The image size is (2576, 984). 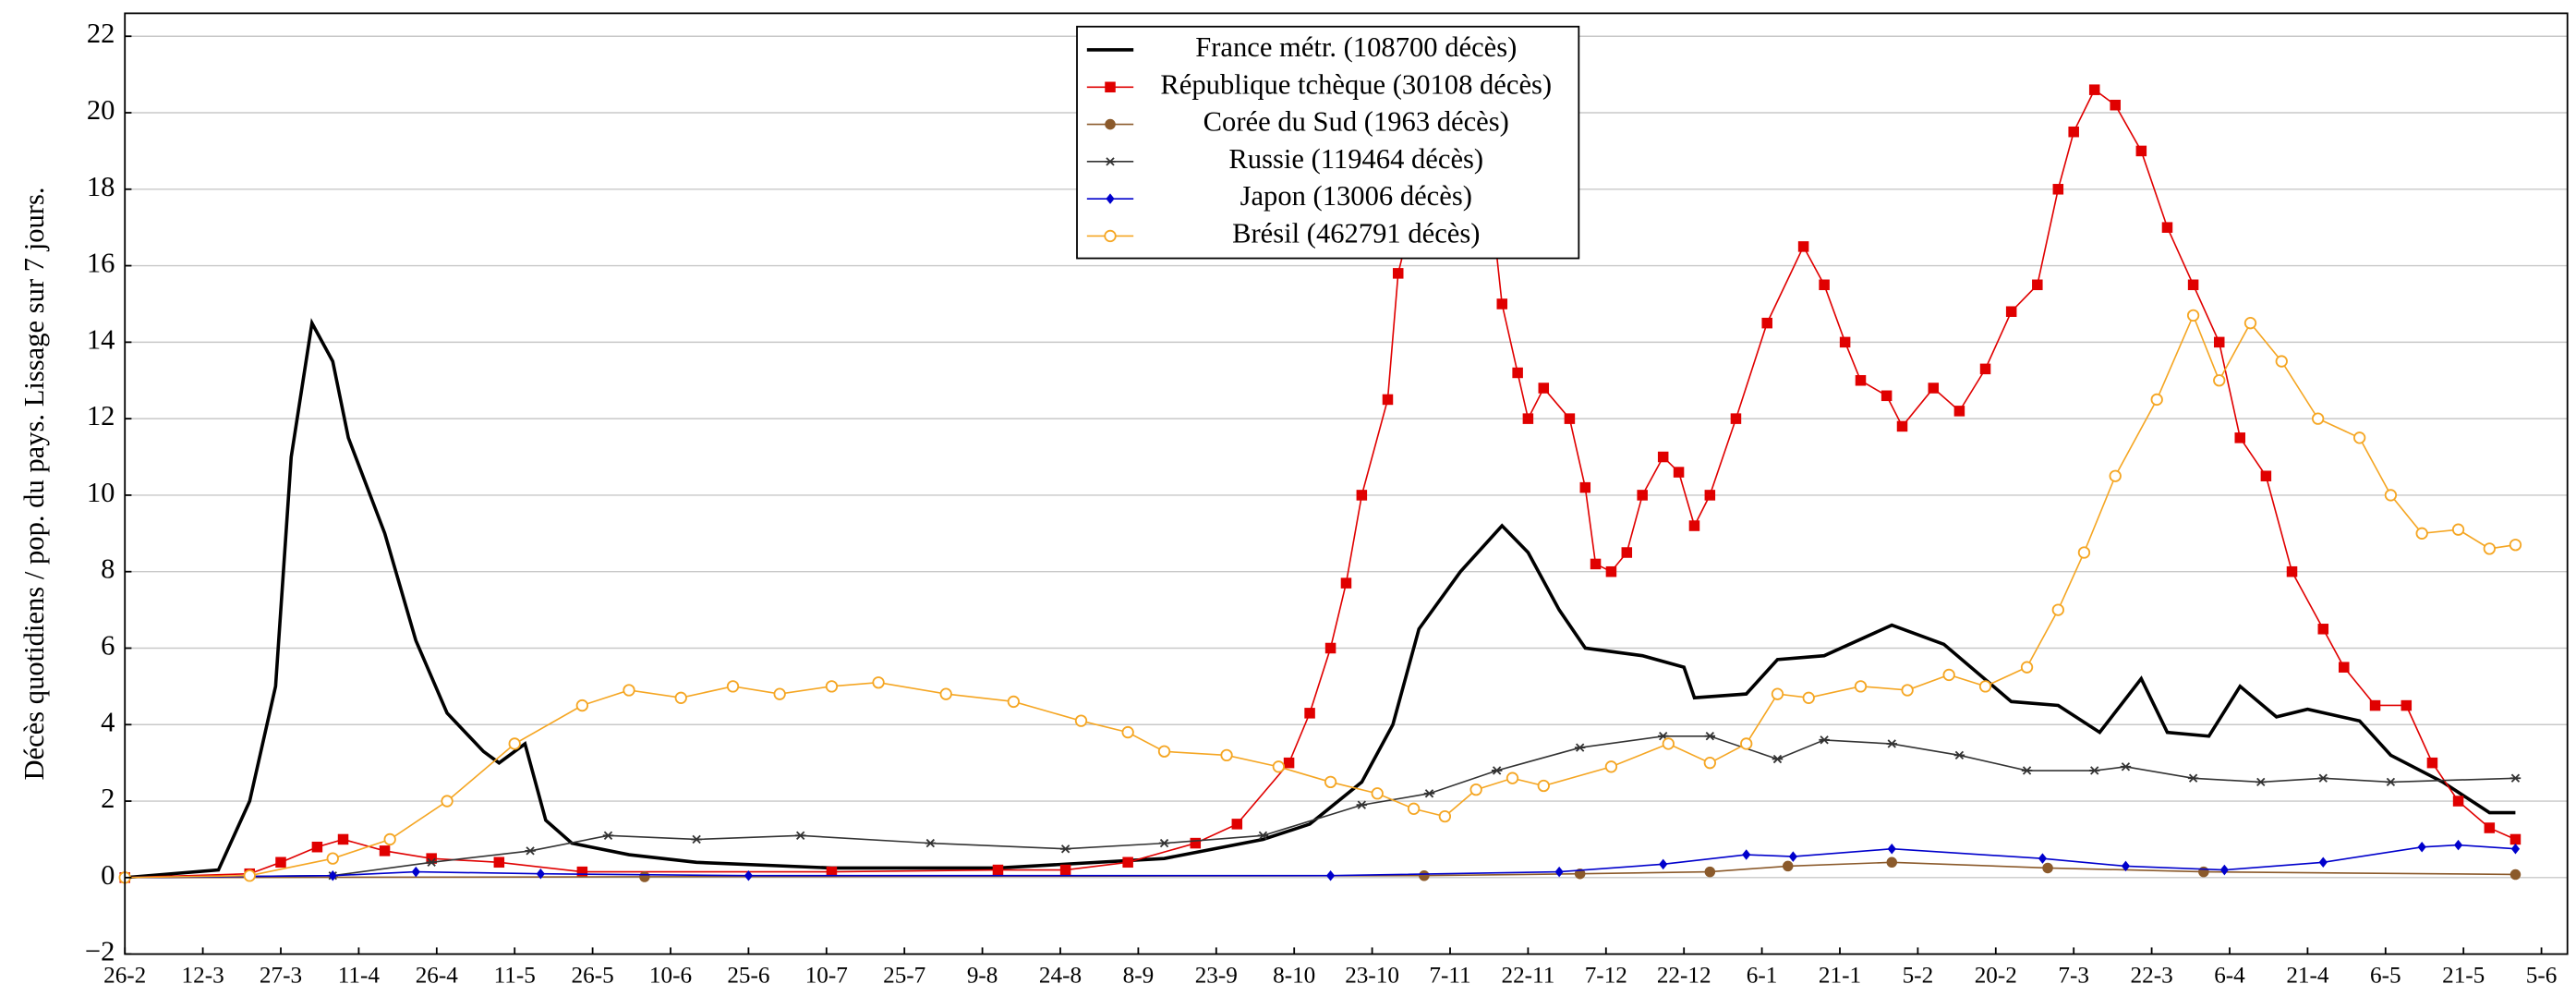 What do you see at coordinates (1996, 974) in the screenshot?
I see `x-tick-label: 20-2` at bounding box center [1996, 974].